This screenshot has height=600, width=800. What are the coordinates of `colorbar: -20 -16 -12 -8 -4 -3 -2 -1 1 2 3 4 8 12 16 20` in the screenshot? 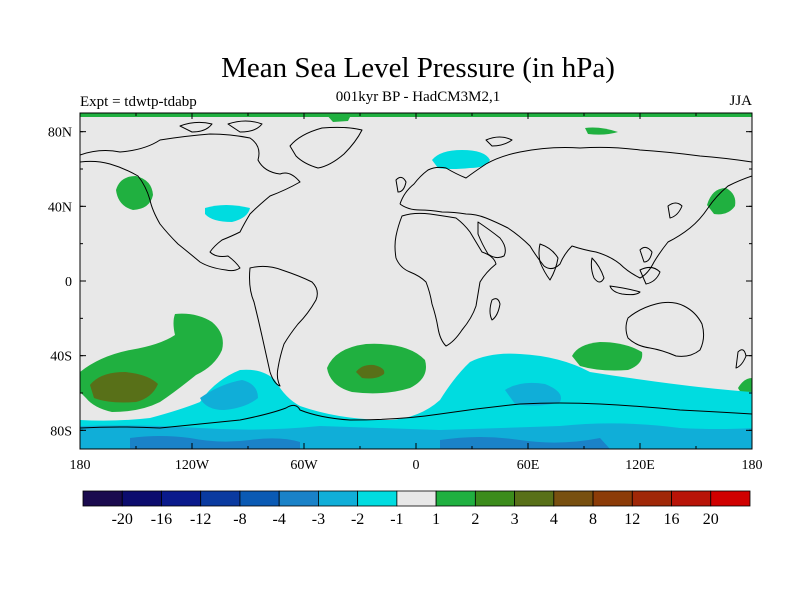 It's located at (416, 509).